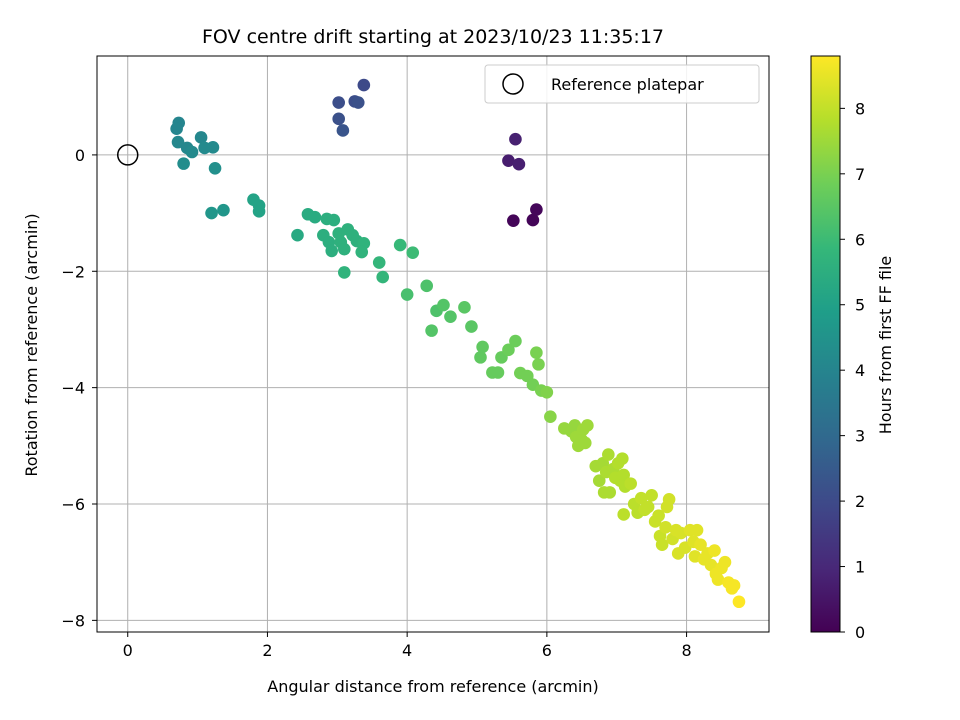 This screenshot has height=720, width=960. What do you see at coordinates (513, 84) in the screenshot?
I see `legend-reference-marker` at bounding box center [513, 84].